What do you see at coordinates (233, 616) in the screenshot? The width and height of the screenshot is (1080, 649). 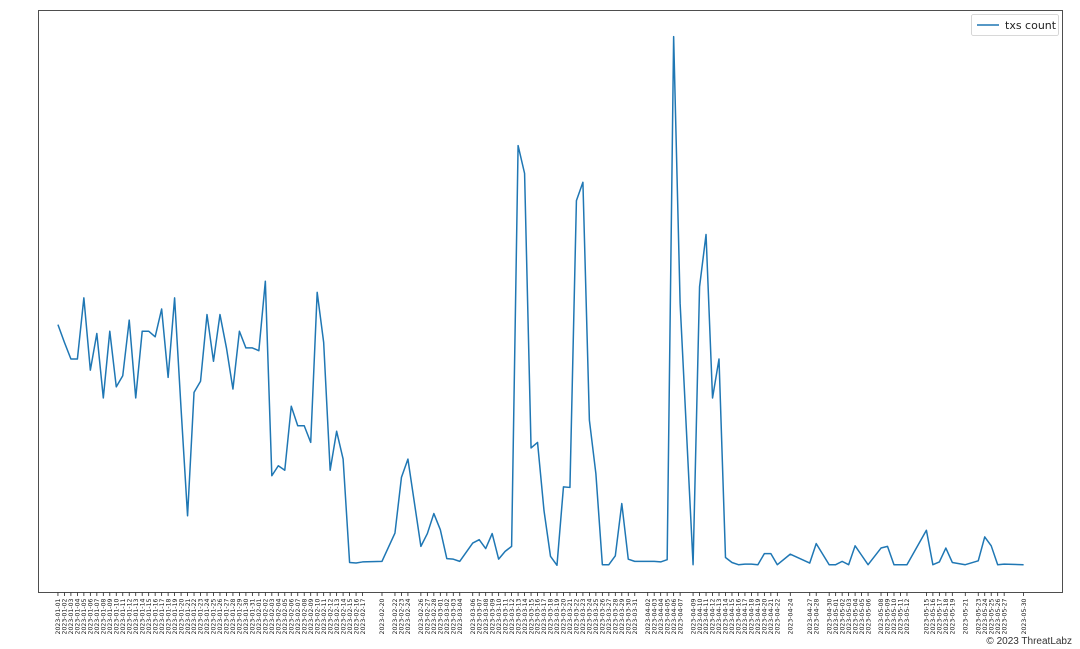 I see `x-tick-label: 2023-01-28` at bounding box center [233, 616].